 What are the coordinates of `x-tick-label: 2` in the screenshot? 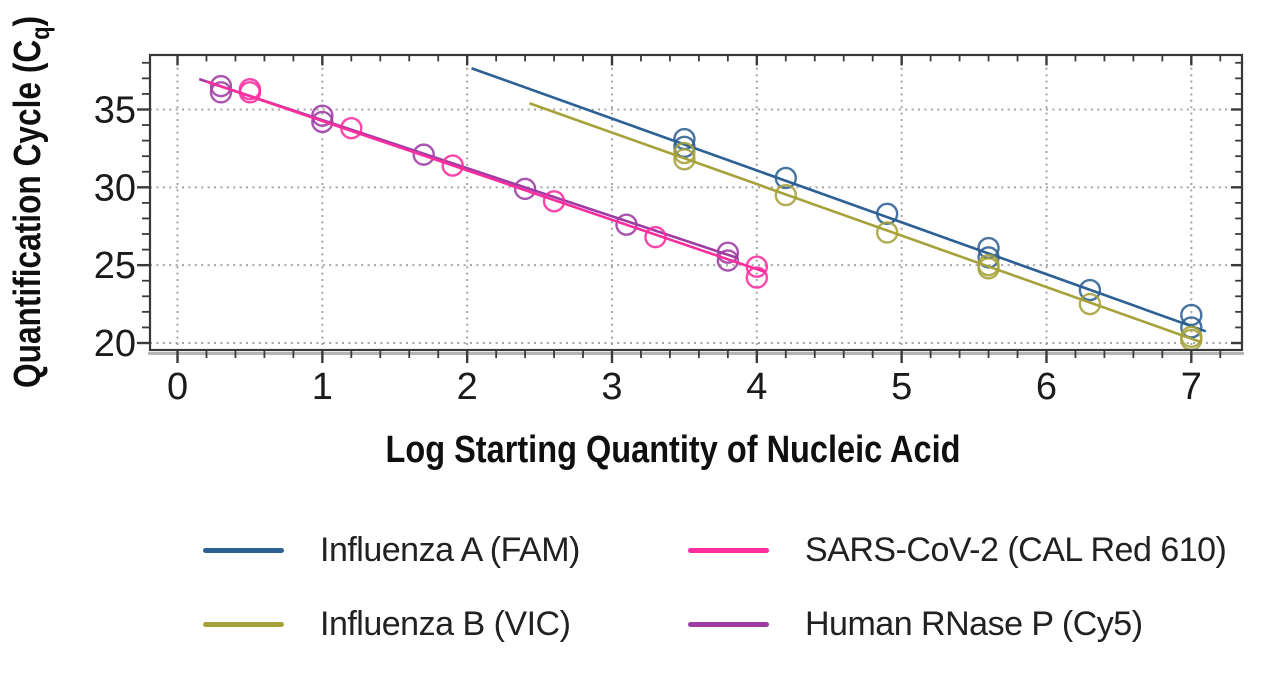 It's located at (467, 387).